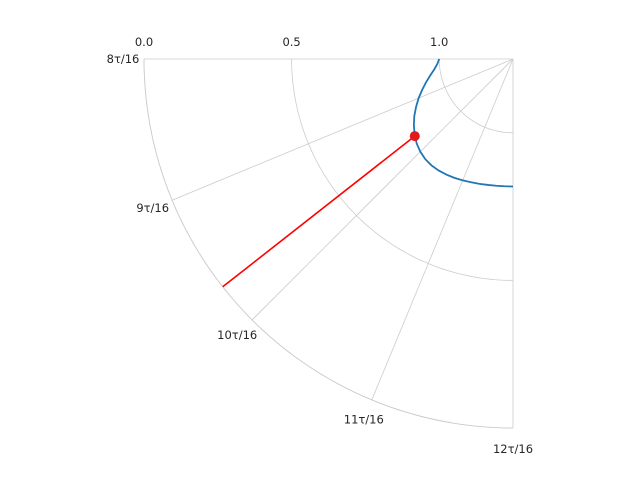  I want to click on theta-tick-label: 10τ/16, so click(237, 335).